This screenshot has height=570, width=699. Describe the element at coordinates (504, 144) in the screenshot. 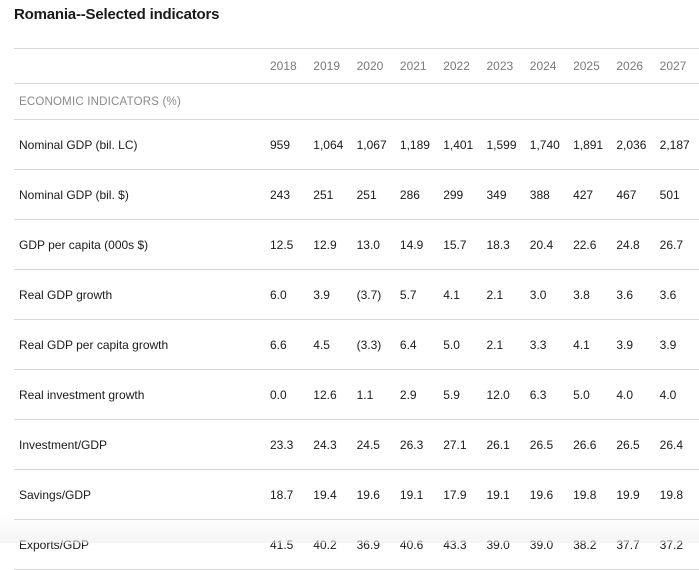

I see `value-cell: 1,599` at that location.